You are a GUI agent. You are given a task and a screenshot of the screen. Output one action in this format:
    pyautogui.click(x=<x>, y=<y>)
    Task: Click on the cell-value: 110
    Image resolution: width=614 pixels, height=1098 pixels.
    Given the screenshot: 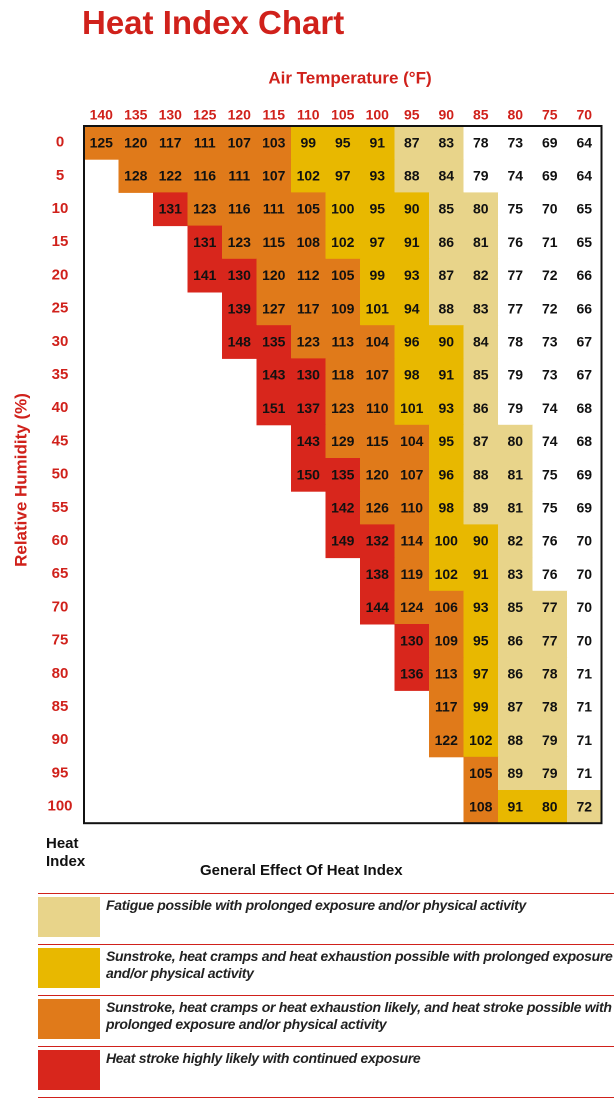 What is the action you would take?
    pyautogui.click(x=377, y=408)
    